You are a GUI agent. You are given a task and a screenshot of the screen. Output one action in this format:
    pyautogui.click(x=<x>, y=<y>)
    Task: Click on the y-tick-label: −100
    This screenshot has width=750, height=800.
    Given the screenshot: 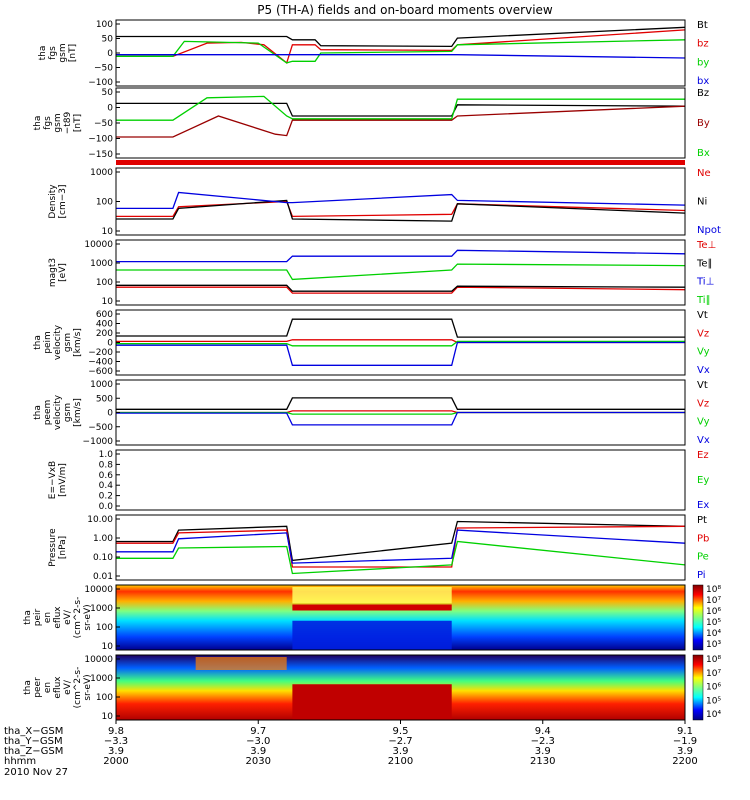 What is the action you would take?
    pyautogui.click(x=100, y=140)
    